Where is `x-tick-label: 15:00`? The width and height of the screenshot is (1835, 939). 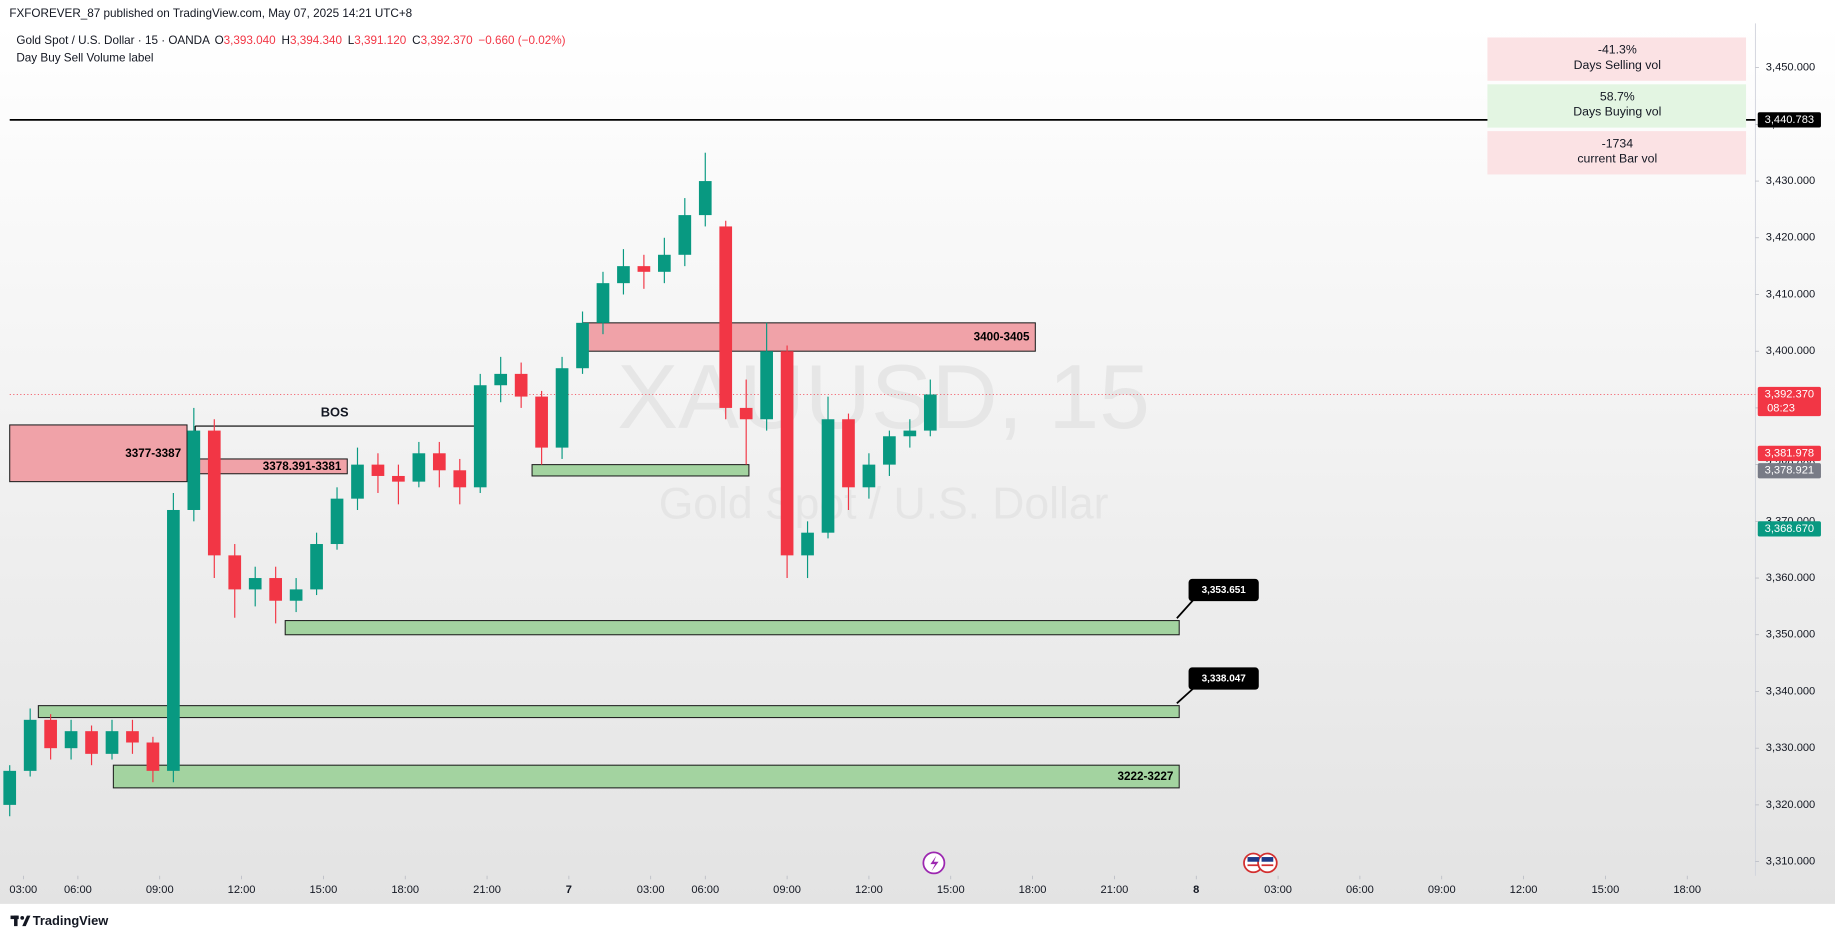
x-tick-label: 15:00 is located at coordinates (323, 890).